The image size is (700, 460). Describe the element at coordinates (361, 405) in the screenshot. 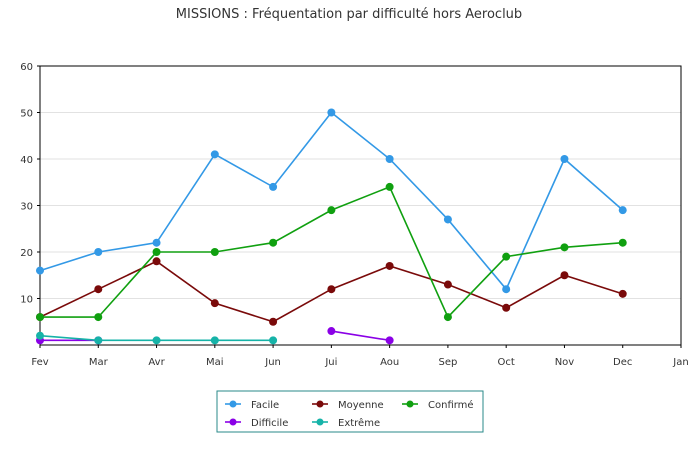

I see `legend-label: Moyenne` at that location.